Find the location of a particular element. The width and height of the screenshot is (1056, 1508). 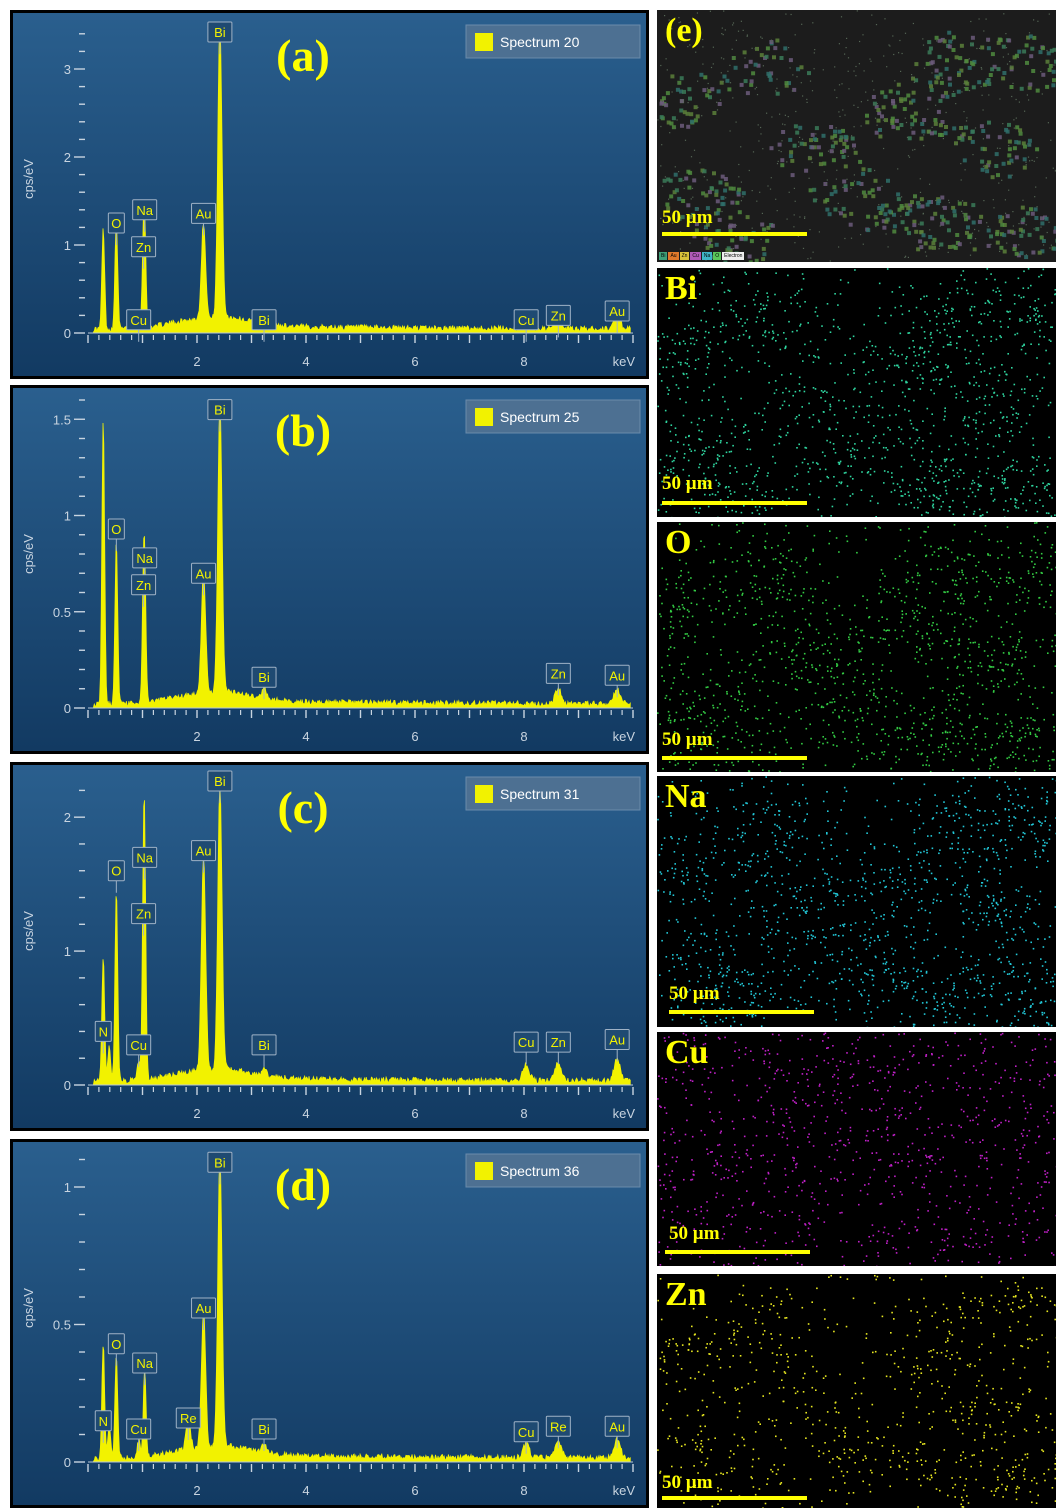

annotation-box is located at coordinates (103, 1031).